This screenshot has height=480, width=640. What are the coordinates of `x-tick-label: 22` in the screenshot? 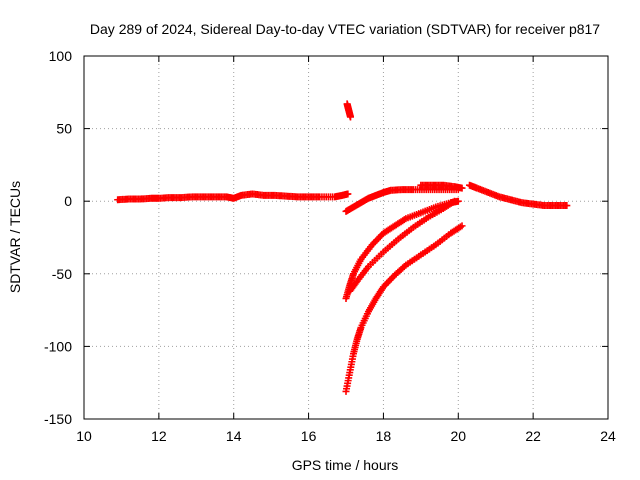 It's located at (533, 436).